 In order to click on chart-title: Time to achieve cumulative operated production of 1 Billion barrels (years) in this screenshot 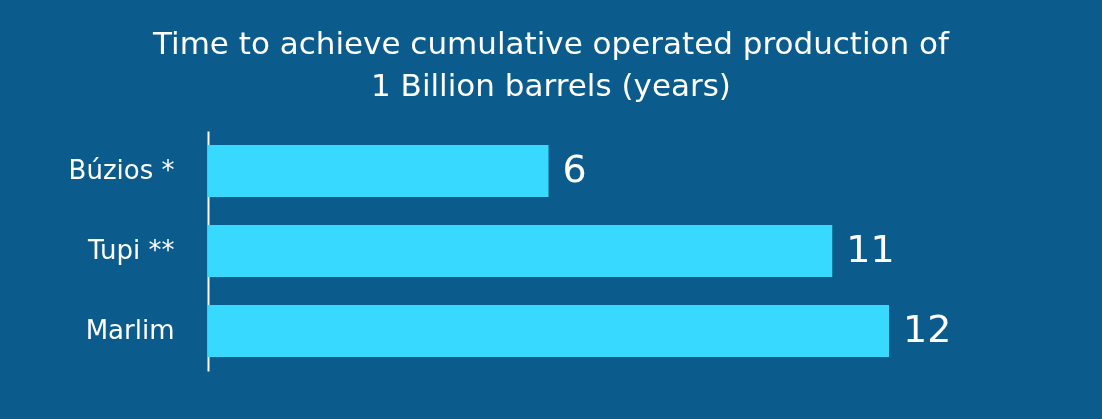, I will do `click(551, 64)`.